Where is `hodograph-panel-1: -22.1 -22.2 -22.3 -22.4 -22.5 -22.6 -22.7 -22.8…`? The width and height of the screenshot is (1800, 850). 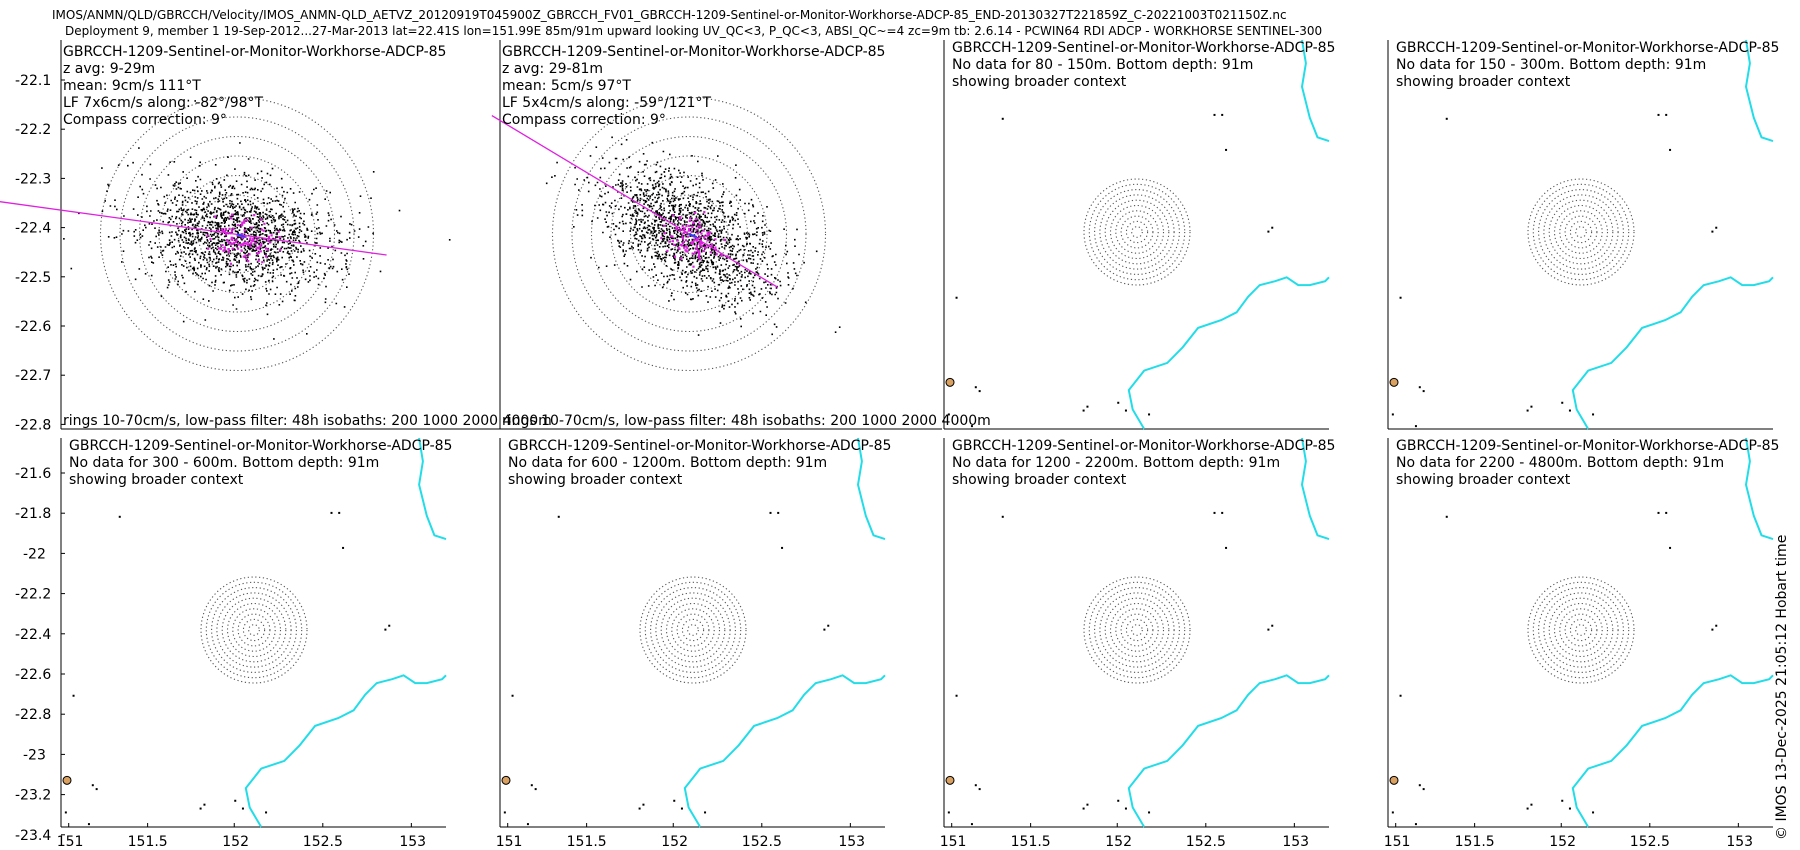 hodograph-panel-1: -22.1 -22.2 -22.3 -22.4 -22.5 -22.6 -22.7 -22.8… is located at coordinates (276, 236).